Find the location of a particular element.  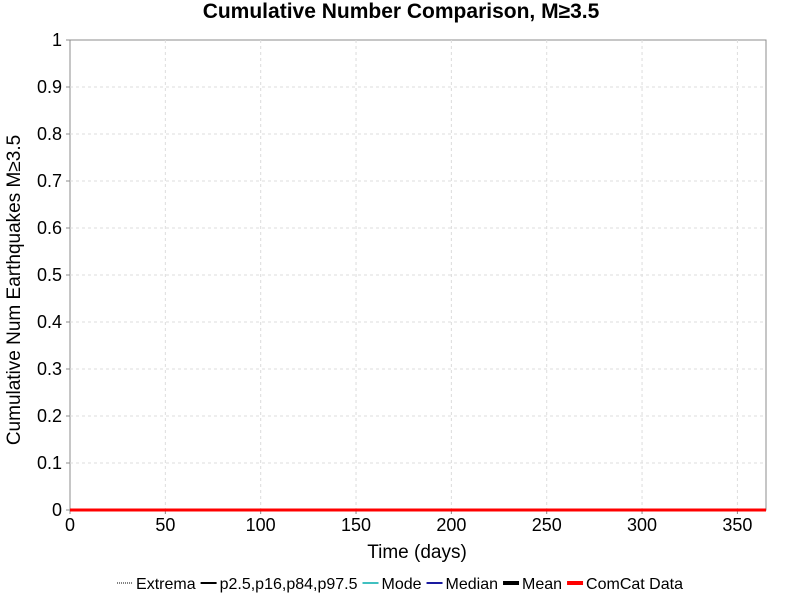

legend-item: Extrema is located at coordinates (156, 584).